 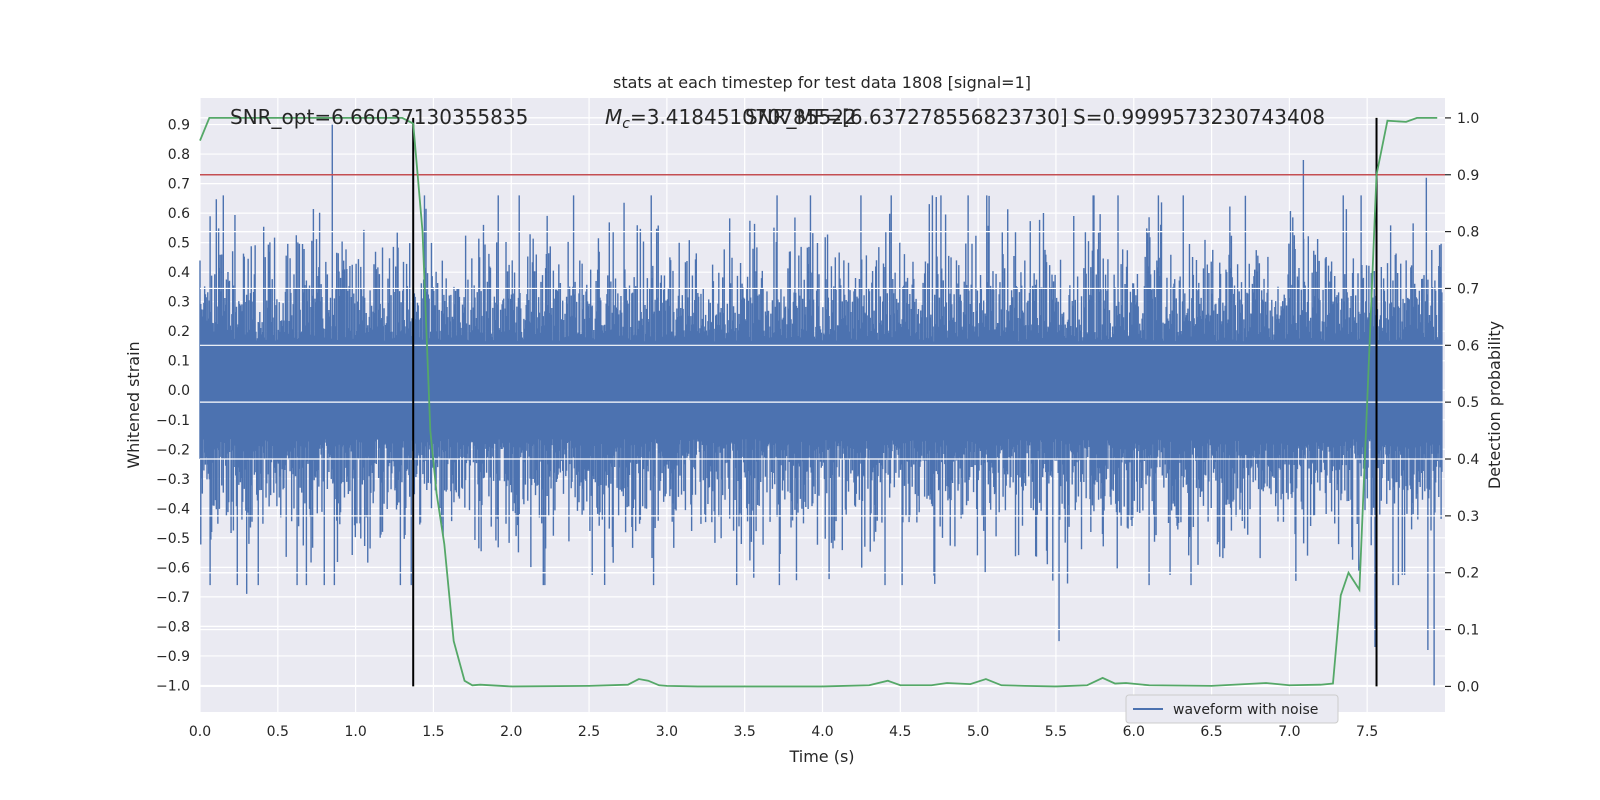 I want to click on y-tick-label-right: 0.1, so click(x=1468, y=631).